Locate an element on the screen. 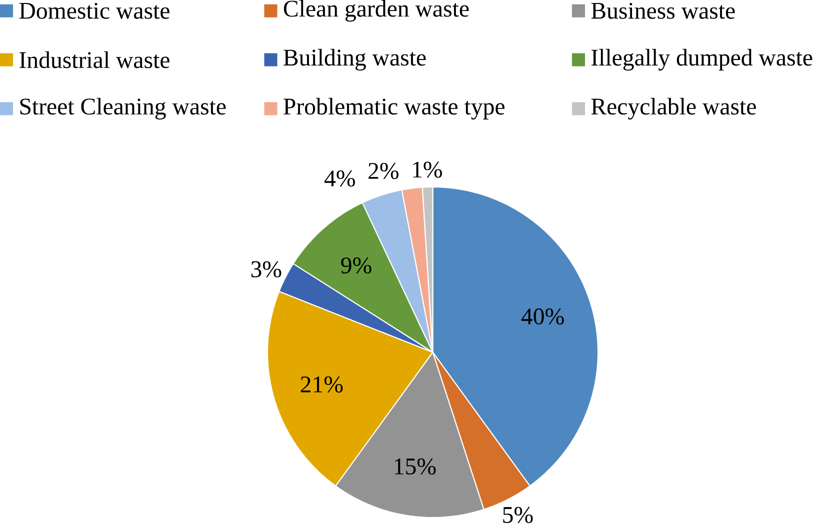  legend-label: Illegally dumped waste is located at coordinates (702, 59).